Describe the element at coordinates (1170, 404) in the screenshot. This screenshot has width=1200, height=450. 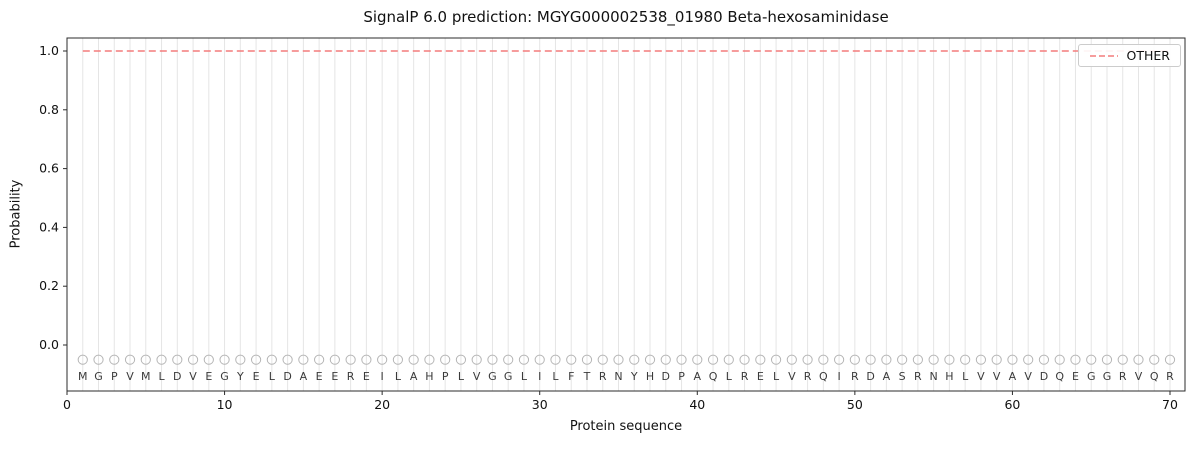
I see `svg-text: 70` at that location.